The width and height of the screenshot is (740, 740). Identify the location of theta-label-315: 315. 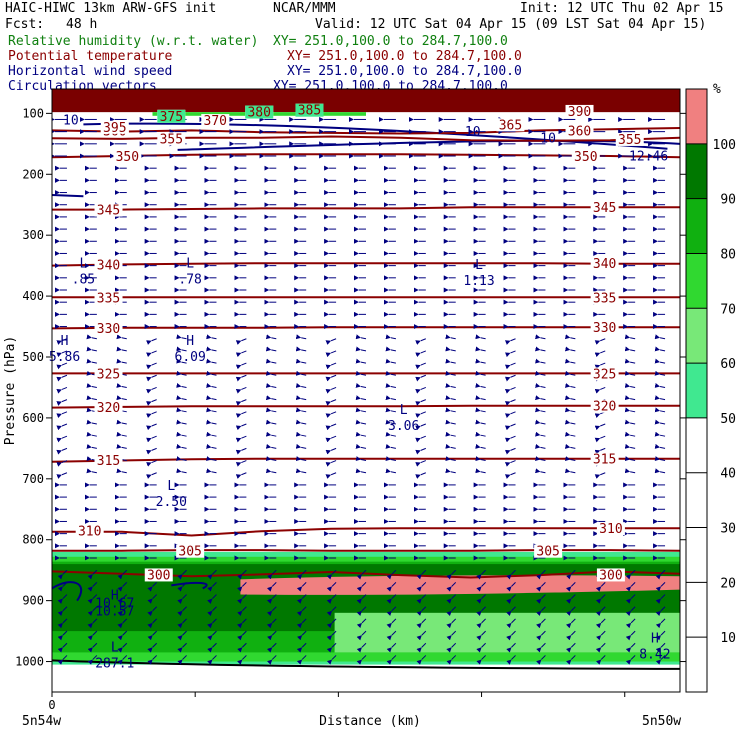
(604, 460).